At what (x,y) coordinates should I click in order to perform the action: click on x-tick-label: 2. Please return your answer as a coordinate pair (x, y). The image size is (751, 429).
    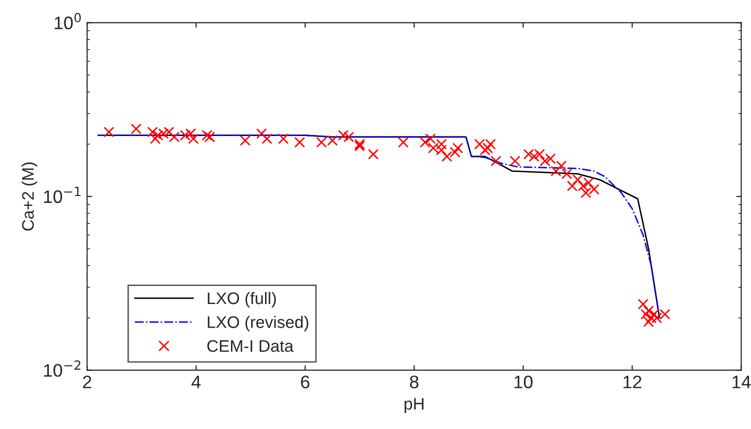
    Looking at the image, I should click on (87, 382).